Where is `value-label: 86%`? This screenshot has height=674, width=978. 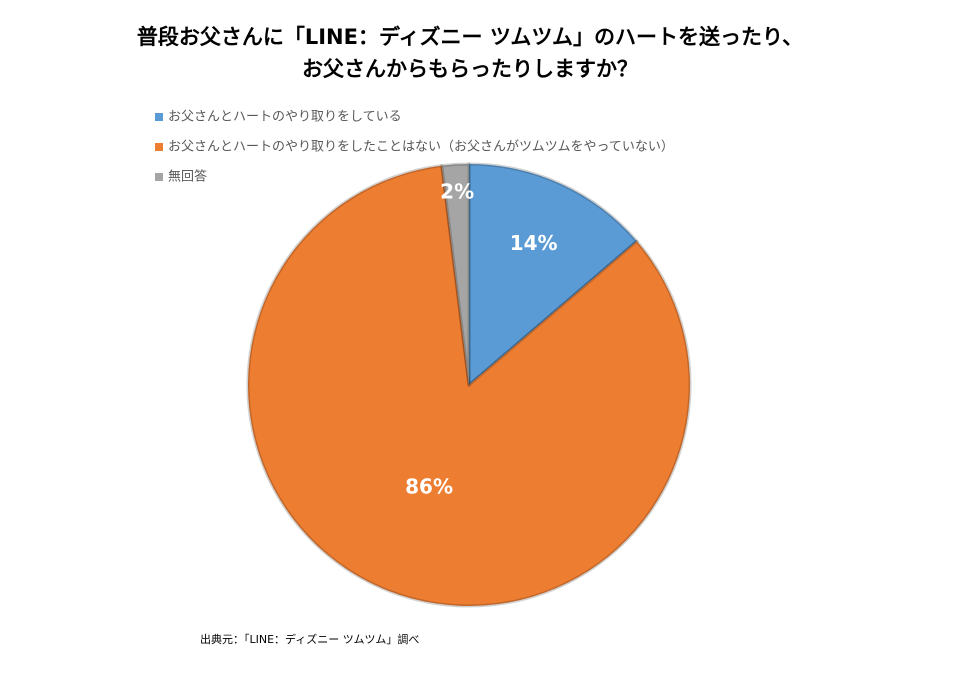 value-label: 86% is located at coordinates (429, 487).